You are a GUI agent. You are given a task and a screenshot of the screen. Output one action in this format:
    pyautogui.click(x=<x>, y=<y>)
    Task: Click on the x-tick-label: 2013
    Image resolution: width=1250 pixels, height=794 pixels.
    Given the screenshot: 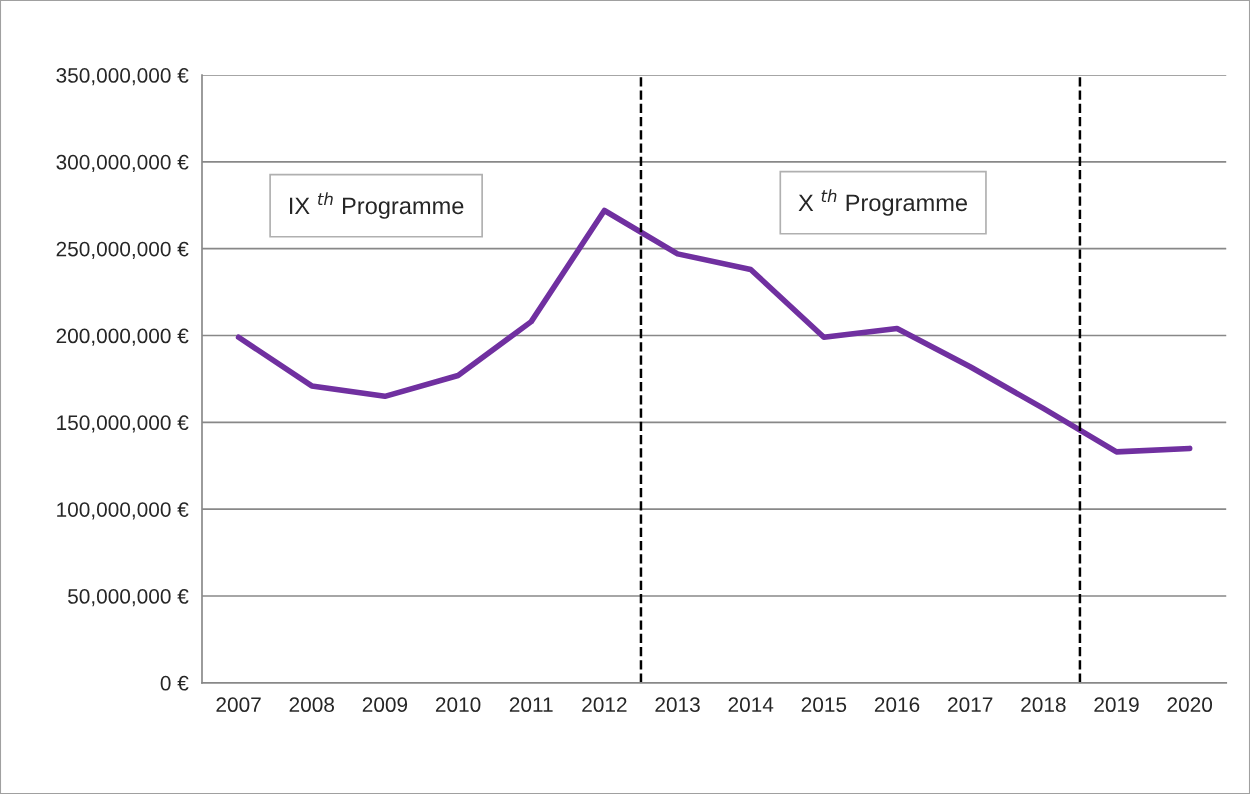 What is the action you would take?
    pyautogui.click(x=677, y=705)
    